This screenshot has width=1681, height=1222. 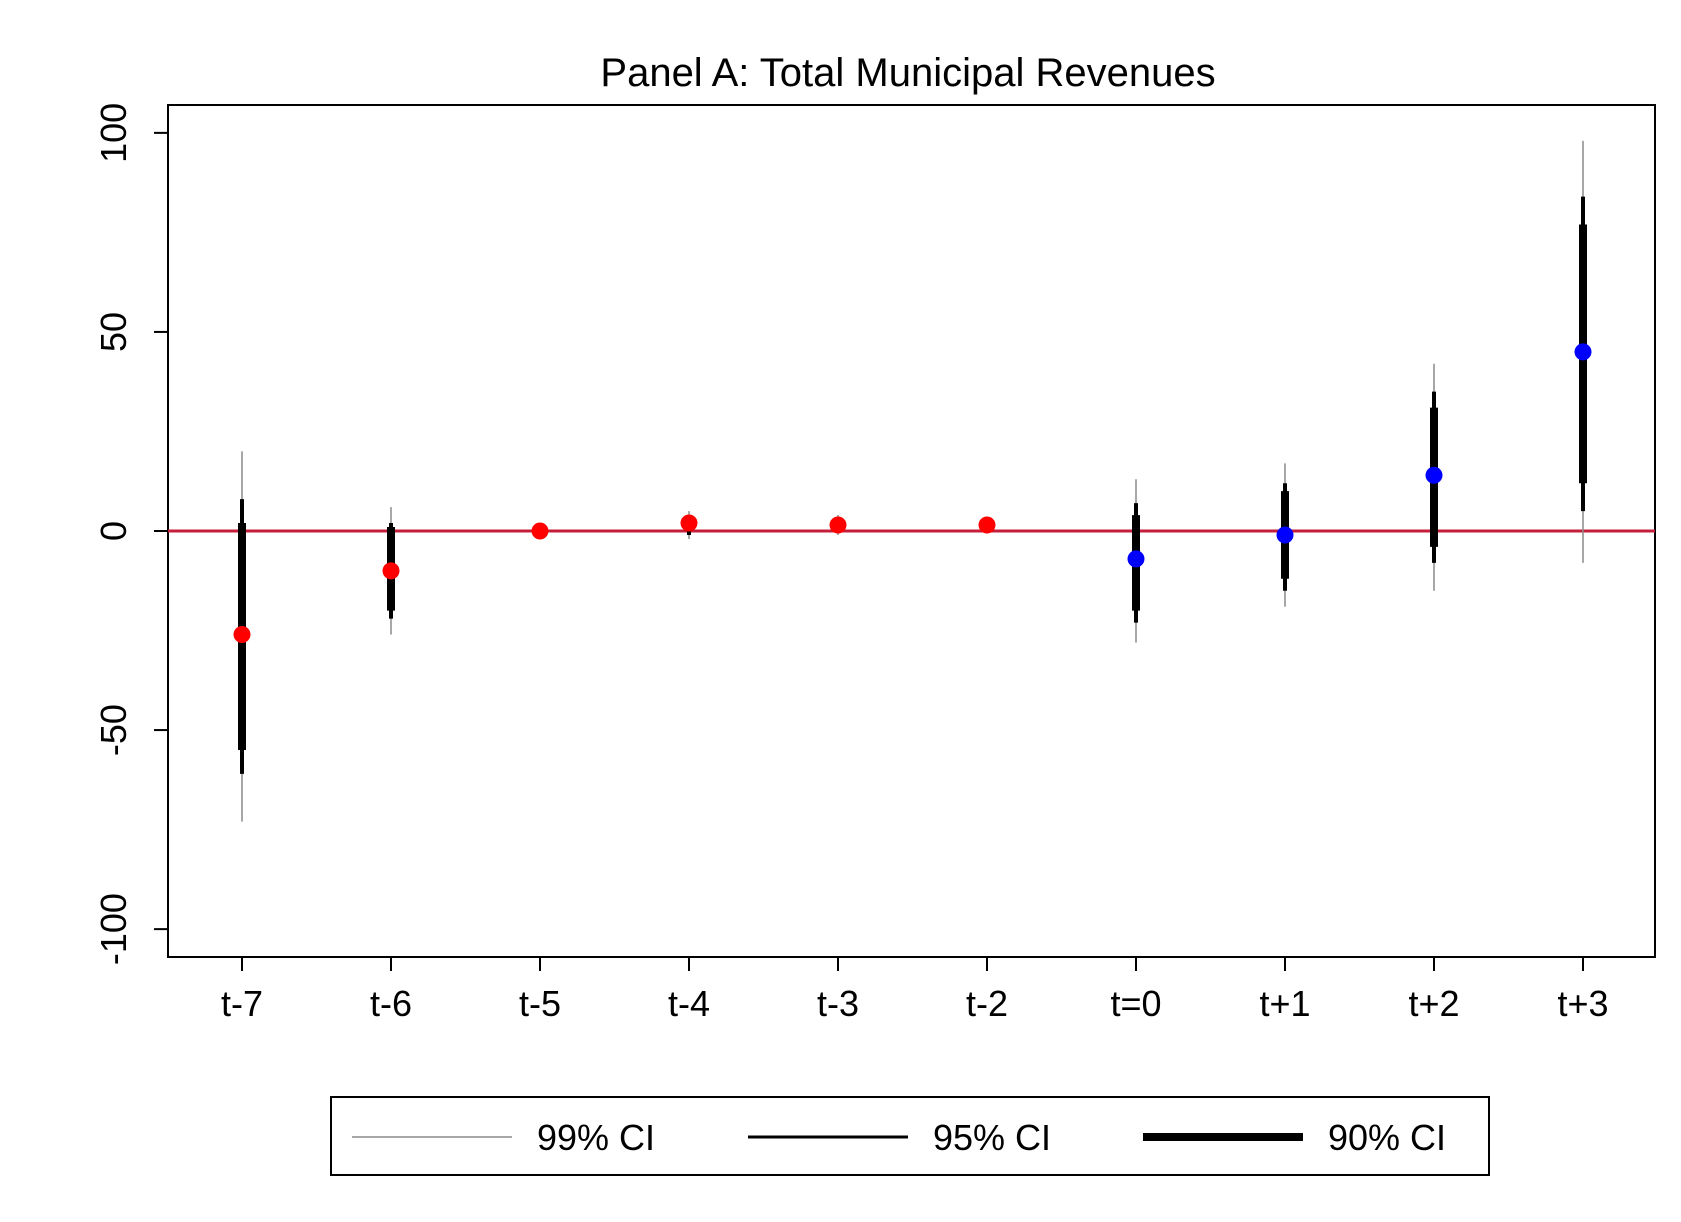 I want to click on legend-box, so click(x=910, y=1136).